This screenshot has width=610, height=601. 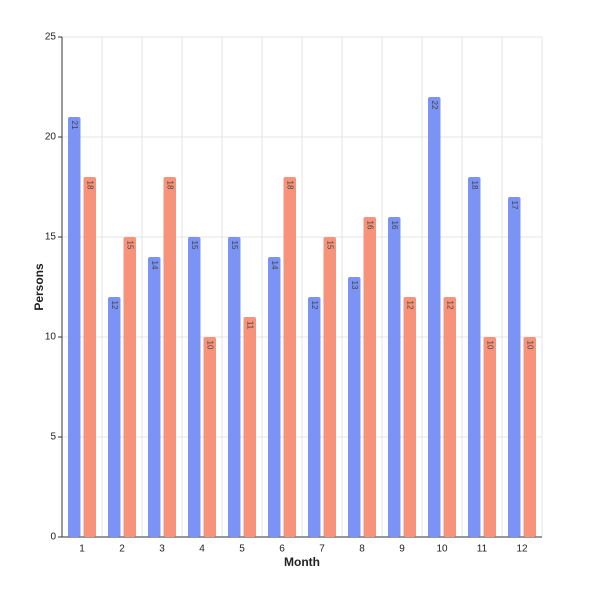 I want to click on x-tick-label: 7, so click(x=322, y=549).